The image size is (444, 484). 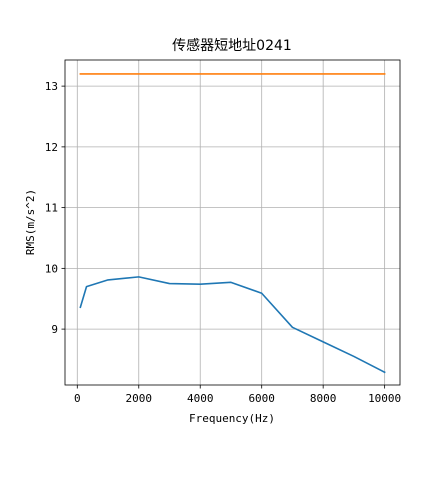 I want to click on chart-title: 传感器短地址0241, so click(x=232, y=45).